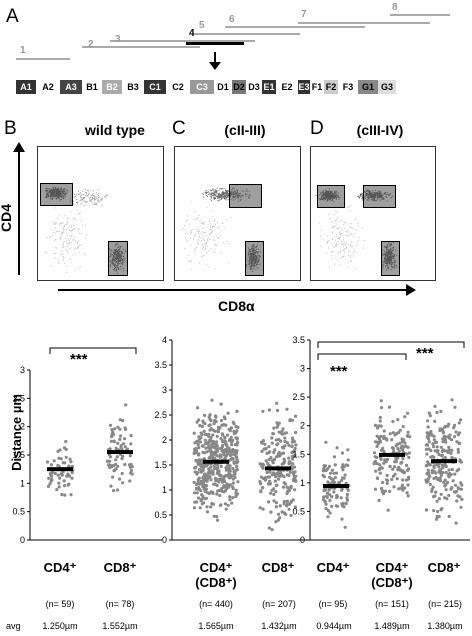 The image size is (472, 636). What do you see at coordinates (368, 87) in the screenshot?
I see `band-G1: G1` at bounding box center [368, 87].